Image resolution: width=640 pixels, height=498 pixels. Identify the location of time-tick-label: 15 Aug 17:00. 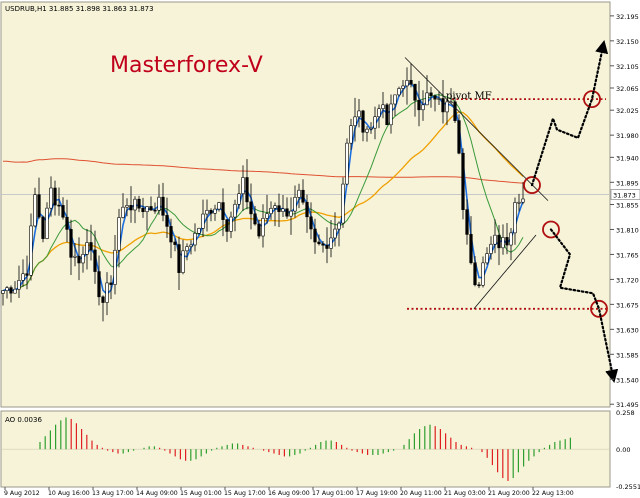
(245, 493).